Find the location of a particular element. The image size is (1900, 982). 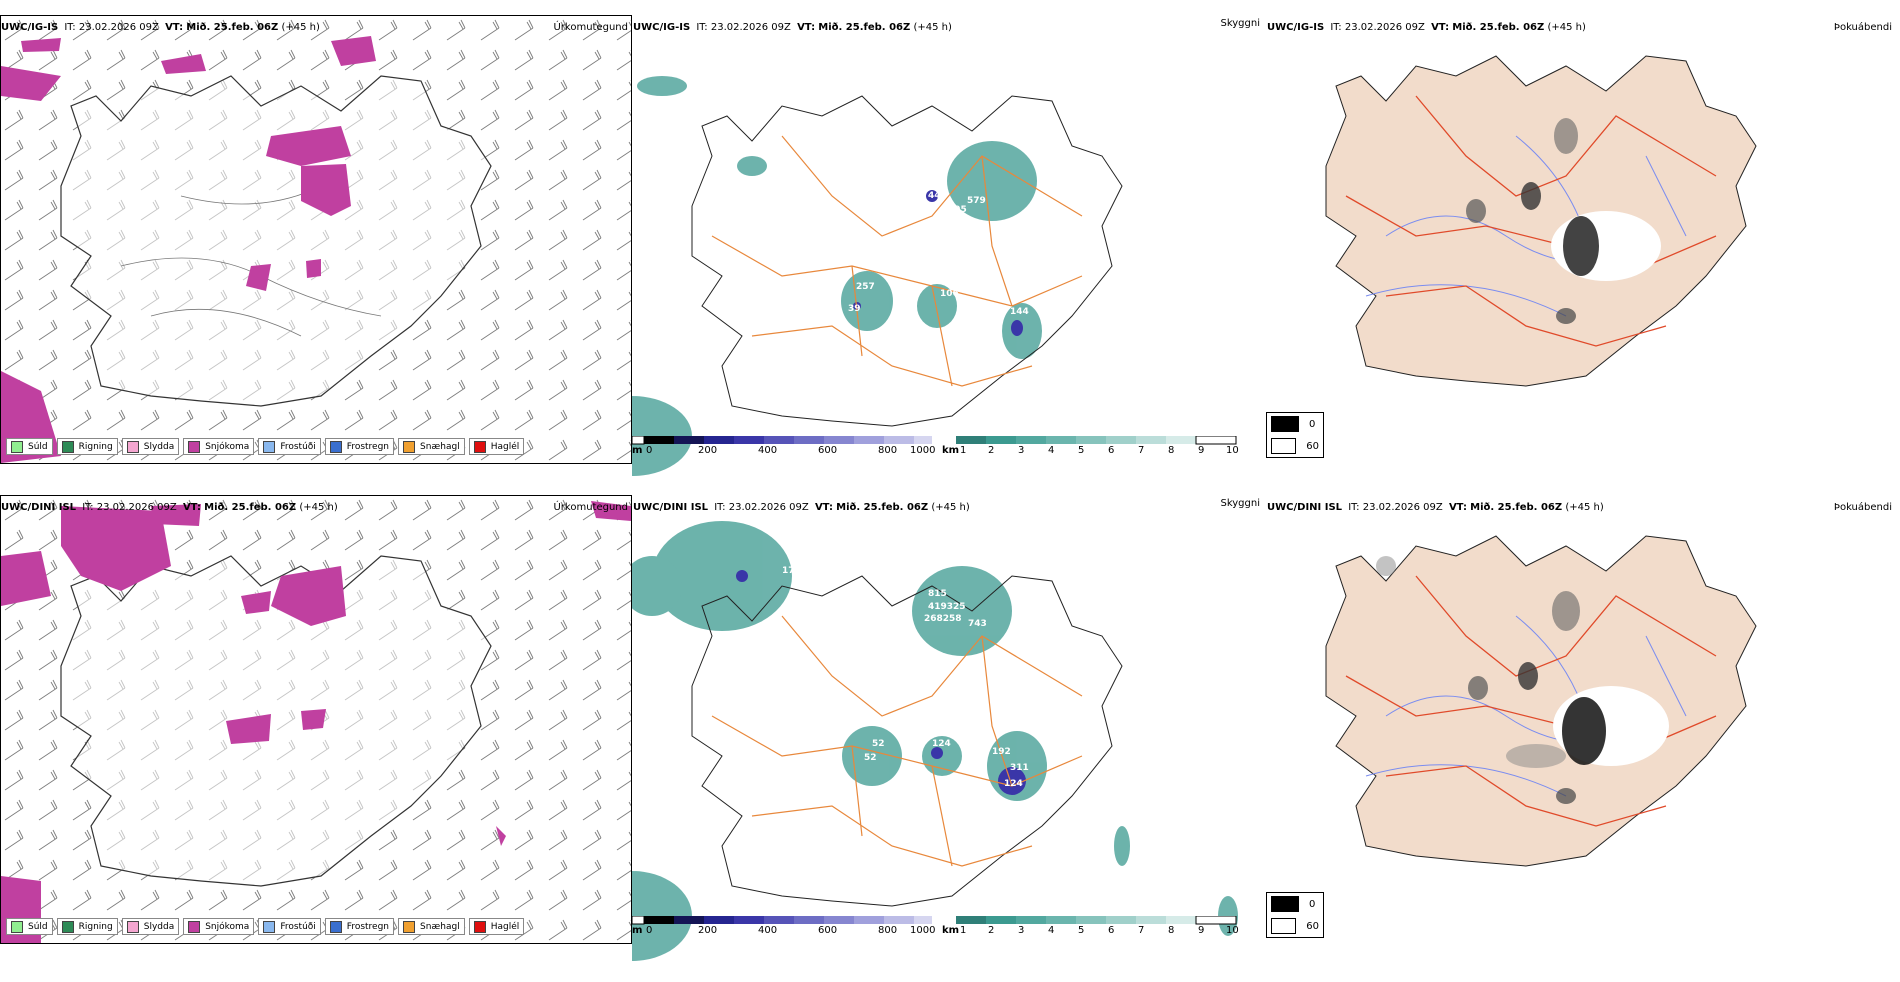

visibility-map: 874 44 579 795 257 39 106 144 72 is located at coordinates (877, 276).